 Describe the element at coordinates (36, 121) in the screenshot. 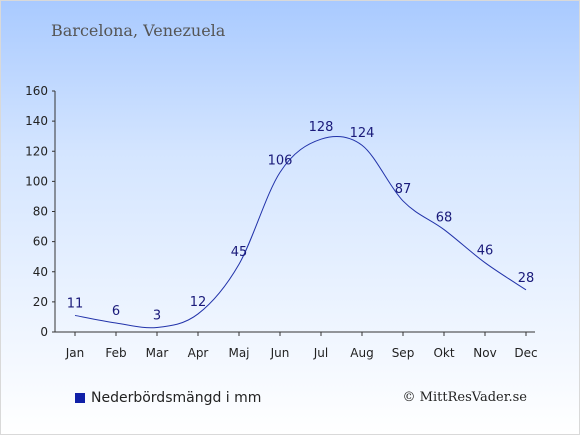

I see `y-tick-label: 140` at that location.